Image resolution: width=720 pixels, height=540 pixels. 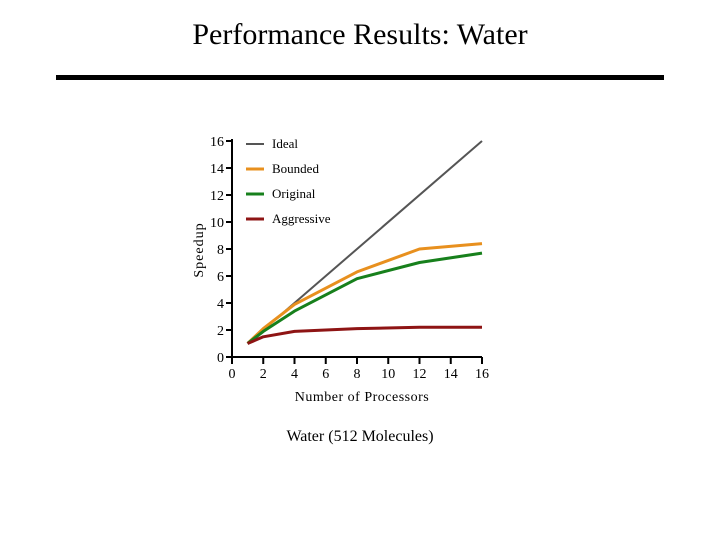 I want to click on legend-label: Original, so click(x=294, y=193).